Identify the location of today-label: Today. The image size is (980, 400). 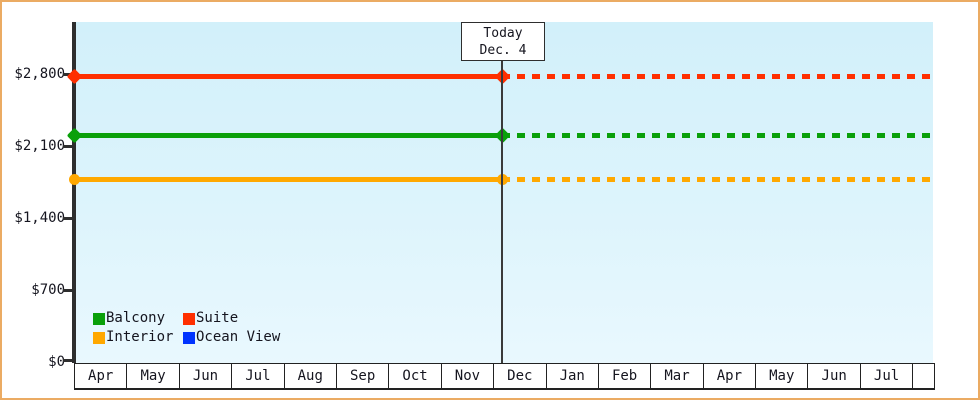
(503, 33).